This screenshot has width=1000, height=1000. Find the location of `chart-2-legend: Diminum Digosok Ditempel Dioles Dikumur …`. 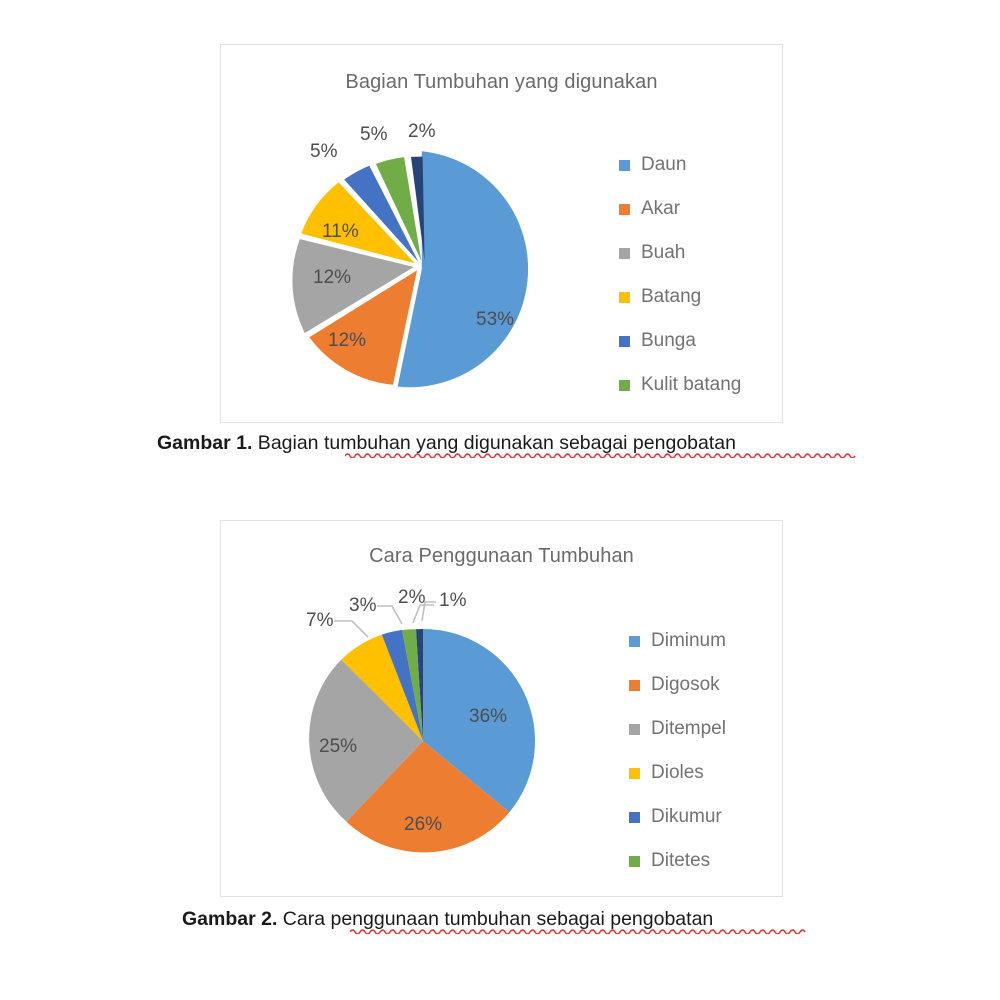

chart-2-legend: Diminum Digosok Ditempel Dioles Dikumur … is located at coordinates (677, 751).